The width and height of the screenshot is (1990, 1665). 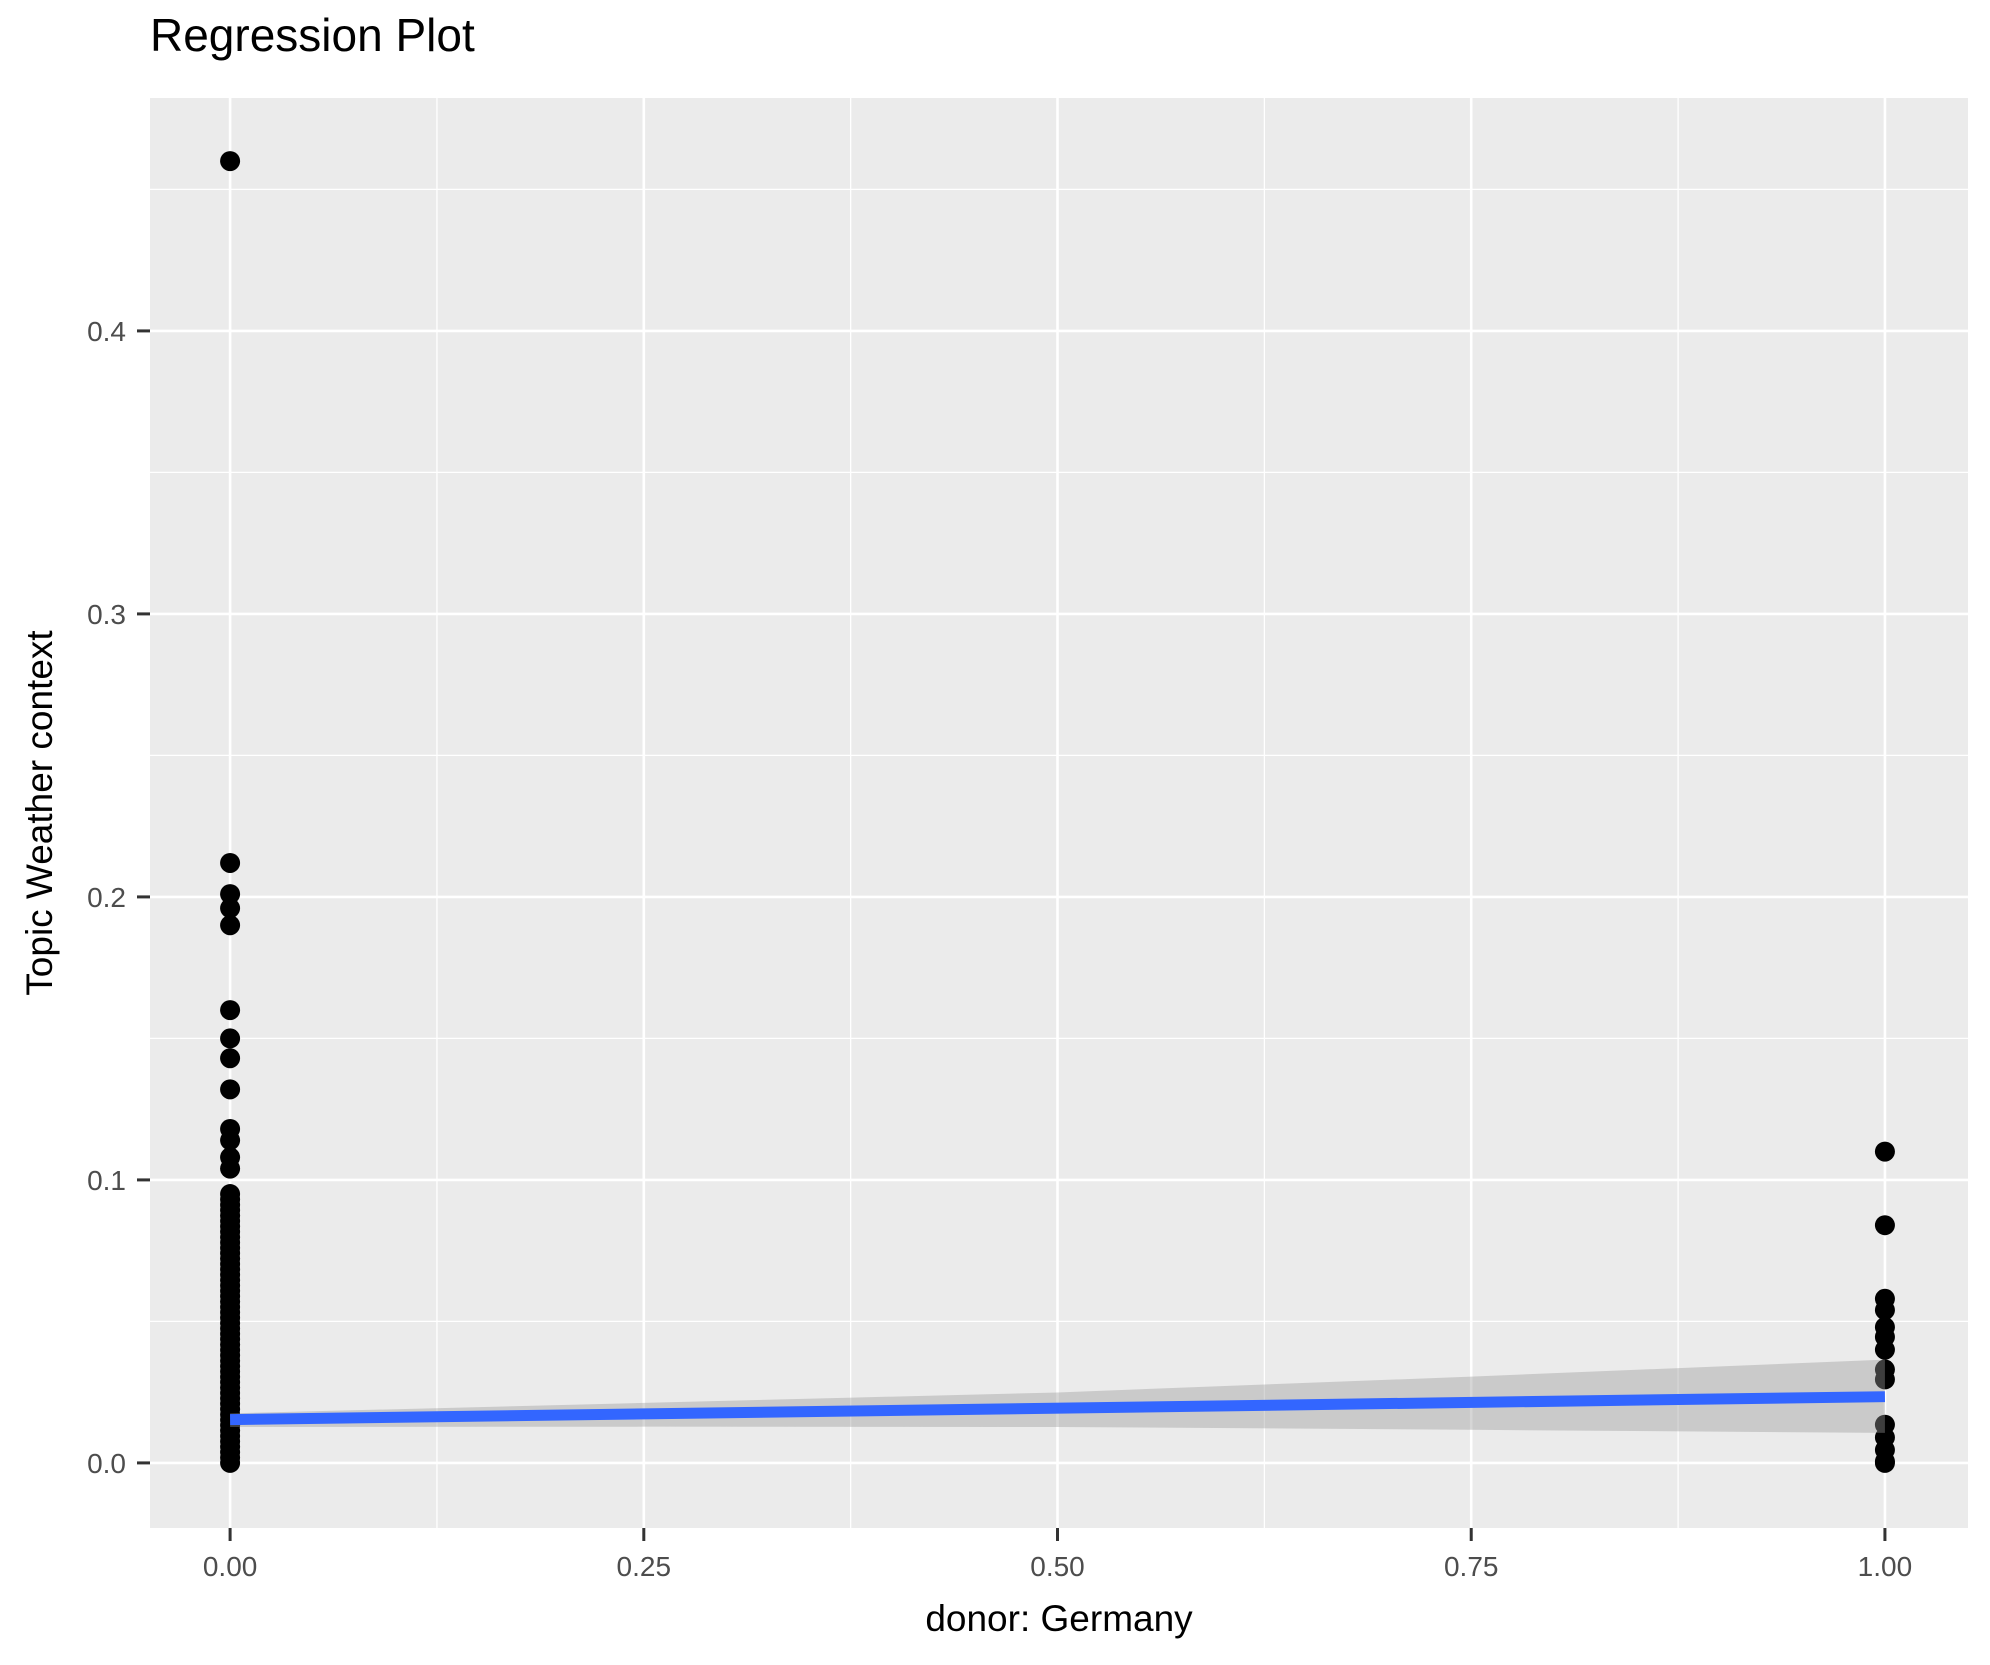 I want to click on regression-line, so click(x=1058, y=1408).